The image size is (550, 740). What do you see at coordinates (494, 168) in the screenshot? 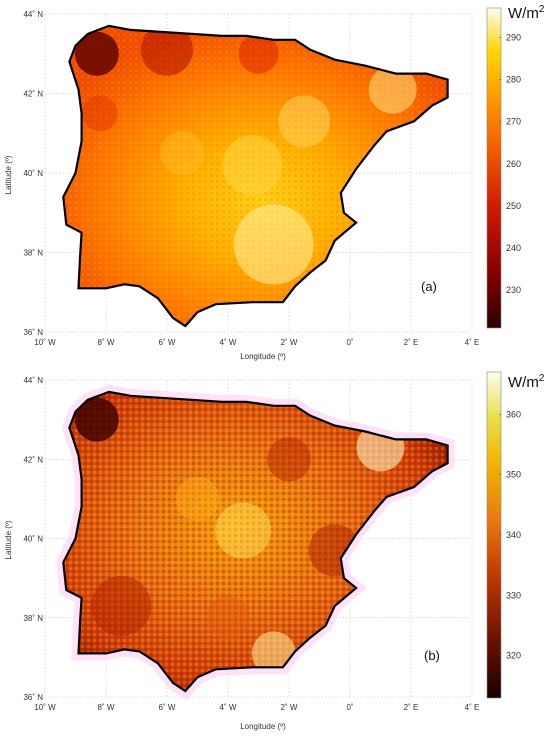
I see `colorbar-a` at bounding box center [494, 168].